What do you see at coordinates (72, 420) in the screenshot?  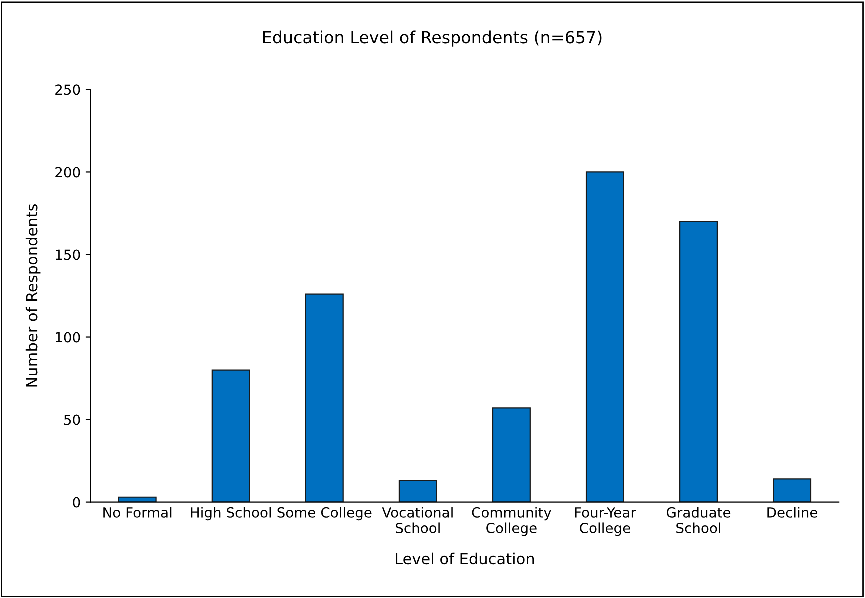 I see `y-tick-label: 50` at bounding box center [72, 420].